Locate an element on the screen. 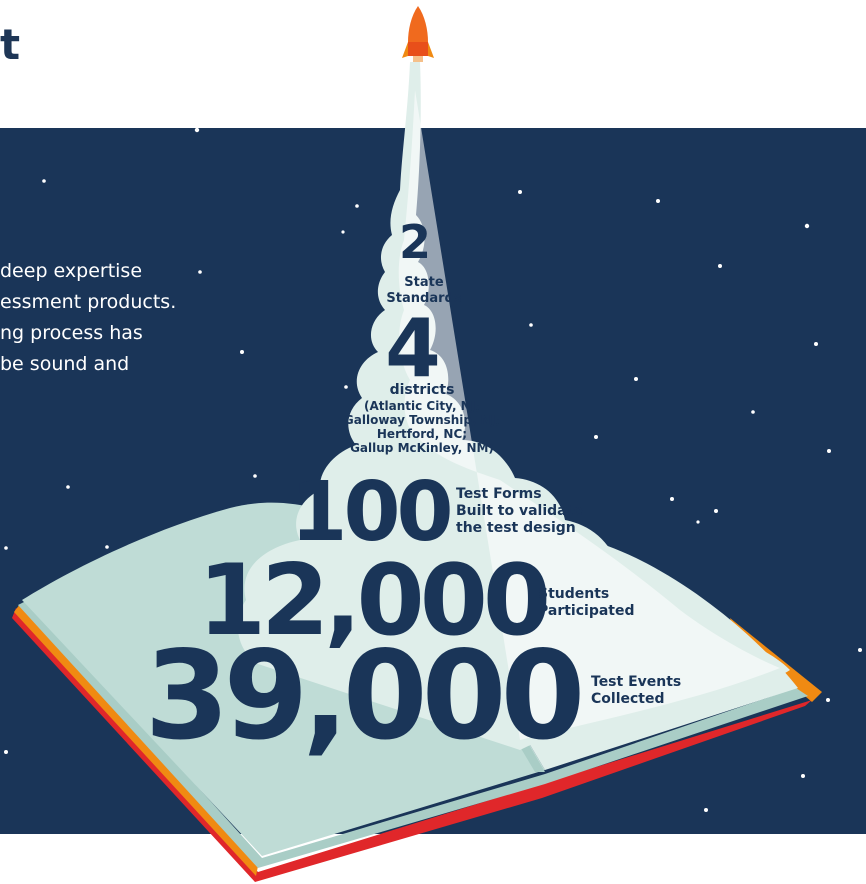  stat-students: 12,000 Students Participated is located at coordinates (416, 601).